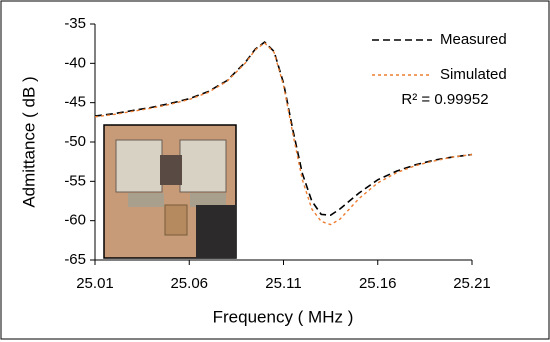 This screenshot has height=342, width=550. What do you see at coordinates (28, 141) in the screenshot?
I see `y-axis-title: Admittance ( dB )` at bounding box center [28, 141].